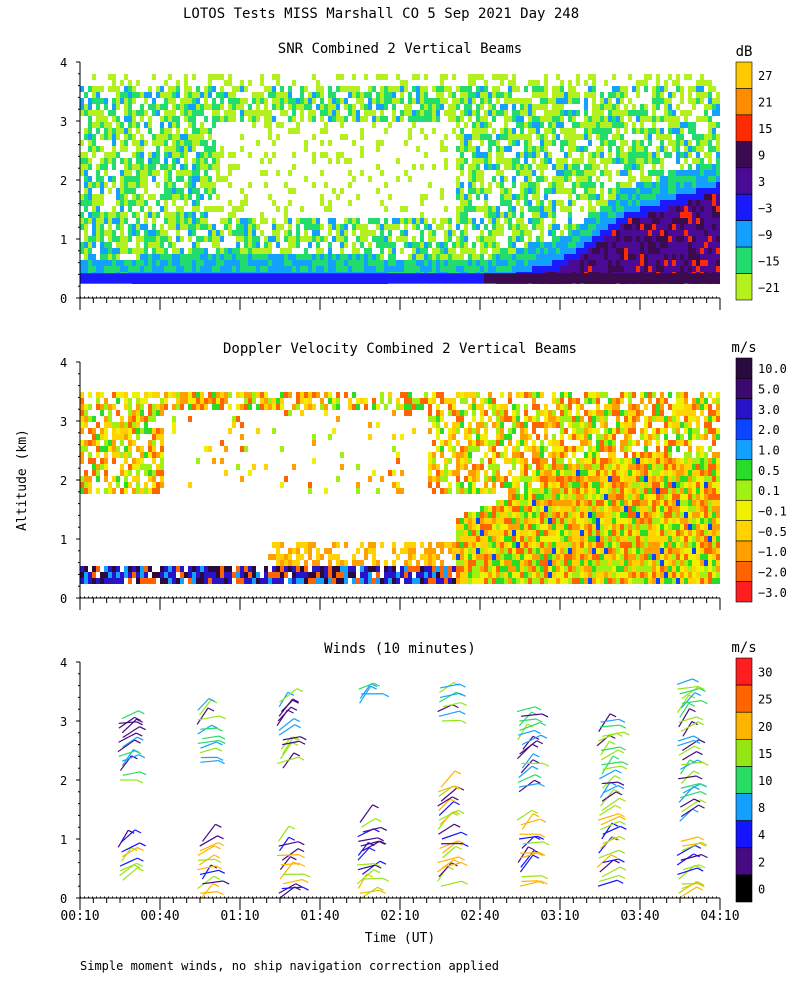  Describe the element at coordinates (63, 122) in the screenshot. I see `y-tick-label: 3` at that location.